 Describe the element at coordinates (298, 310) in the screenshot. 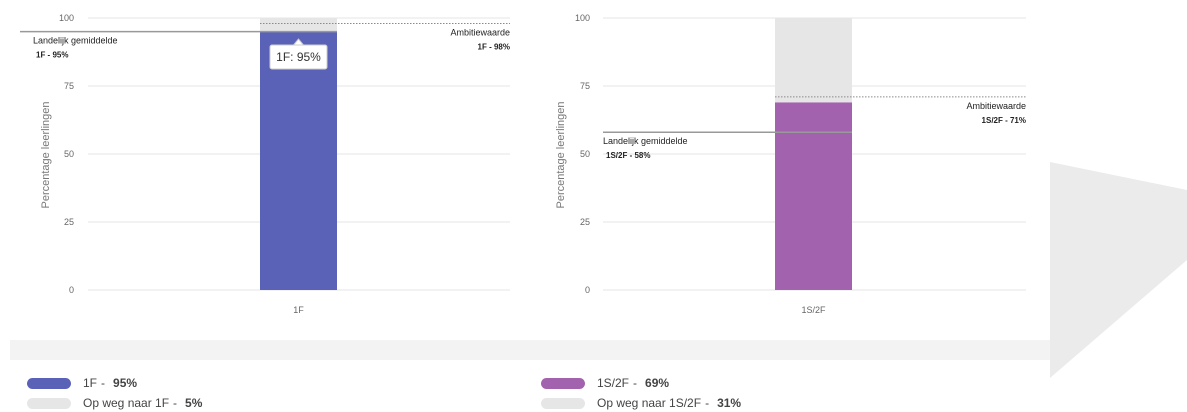

I see `x-tick-label: 1F` at that location.